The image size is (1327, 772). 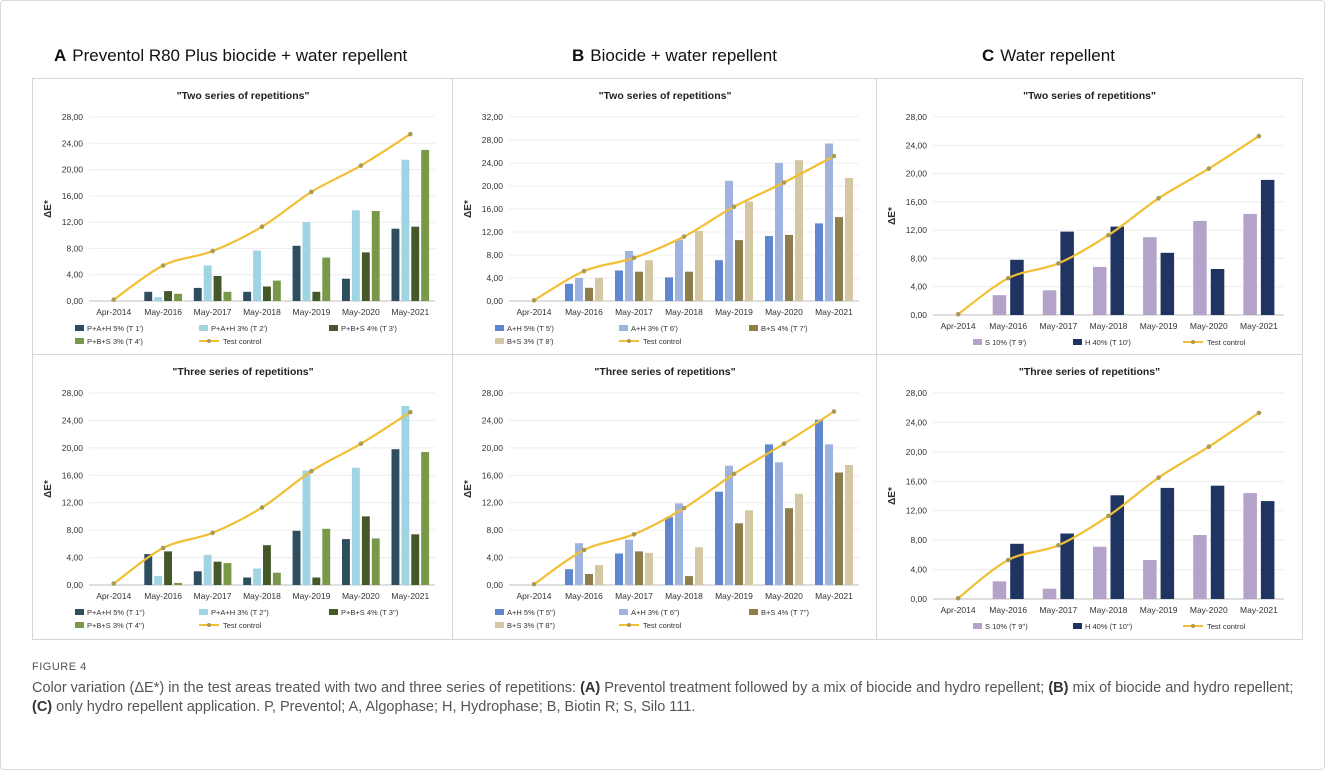 I want to click on panel-a-letter: A, so click(x=60, y=55).